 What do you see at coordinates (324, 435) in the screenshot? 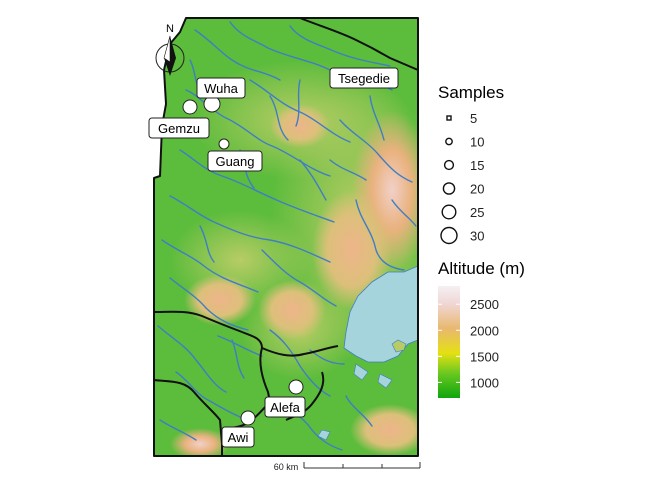
I see `small-lake` at bounding box center [324, 435].